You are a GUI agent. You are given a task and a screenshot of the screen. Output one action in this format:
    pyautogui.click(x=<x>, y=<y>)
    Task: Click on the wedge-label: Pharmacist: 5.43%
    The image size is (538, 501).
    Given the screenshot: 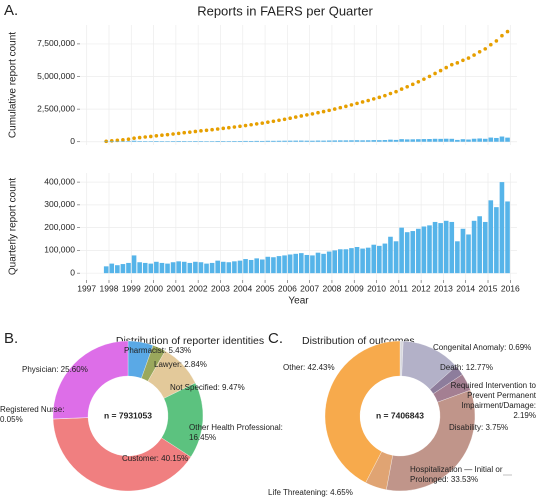 What is the action you would take?
    pyautogui.click(x=158, y=350)
    